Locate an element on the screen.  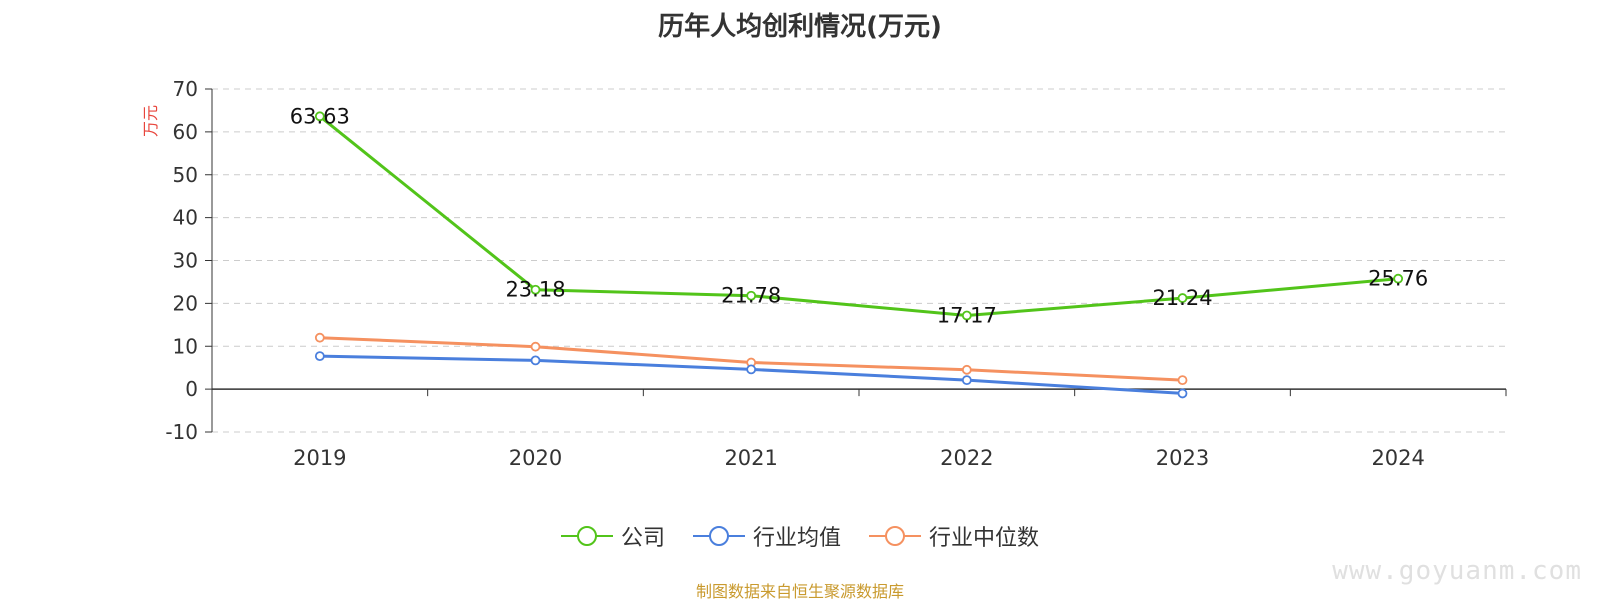
legend-swatch-company is located at coordinates (586, 536).